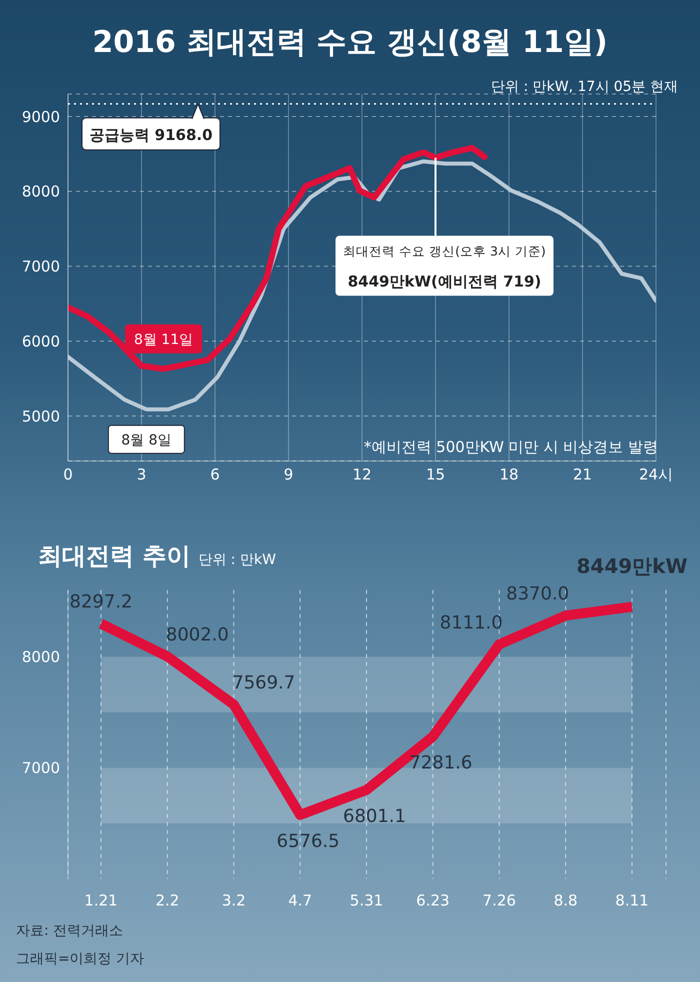  What do you see at coordinates (101, 901) in the screenshot?
I see `x-tick-label: 1.21` at bounding box center [101, 901].